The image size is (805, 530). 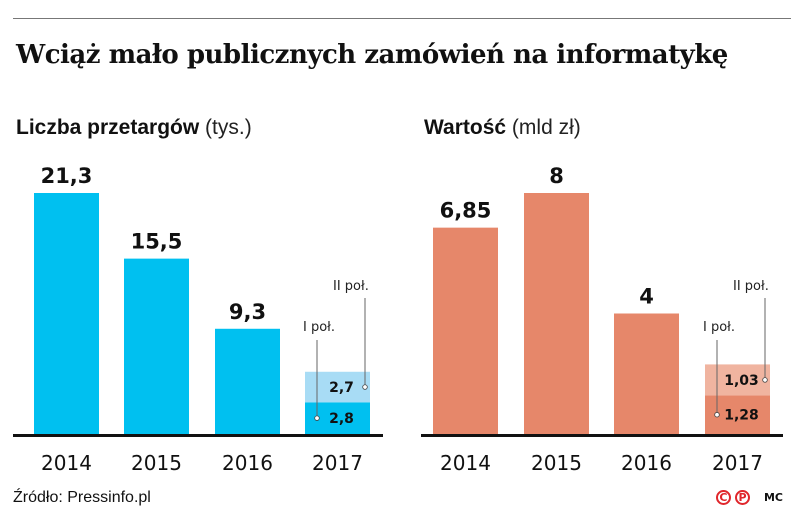 What do you see at coordinates (156, 463) in the screenshot?
I see `left-tick-label-2015: 2015` at bounding box center [156, 463].